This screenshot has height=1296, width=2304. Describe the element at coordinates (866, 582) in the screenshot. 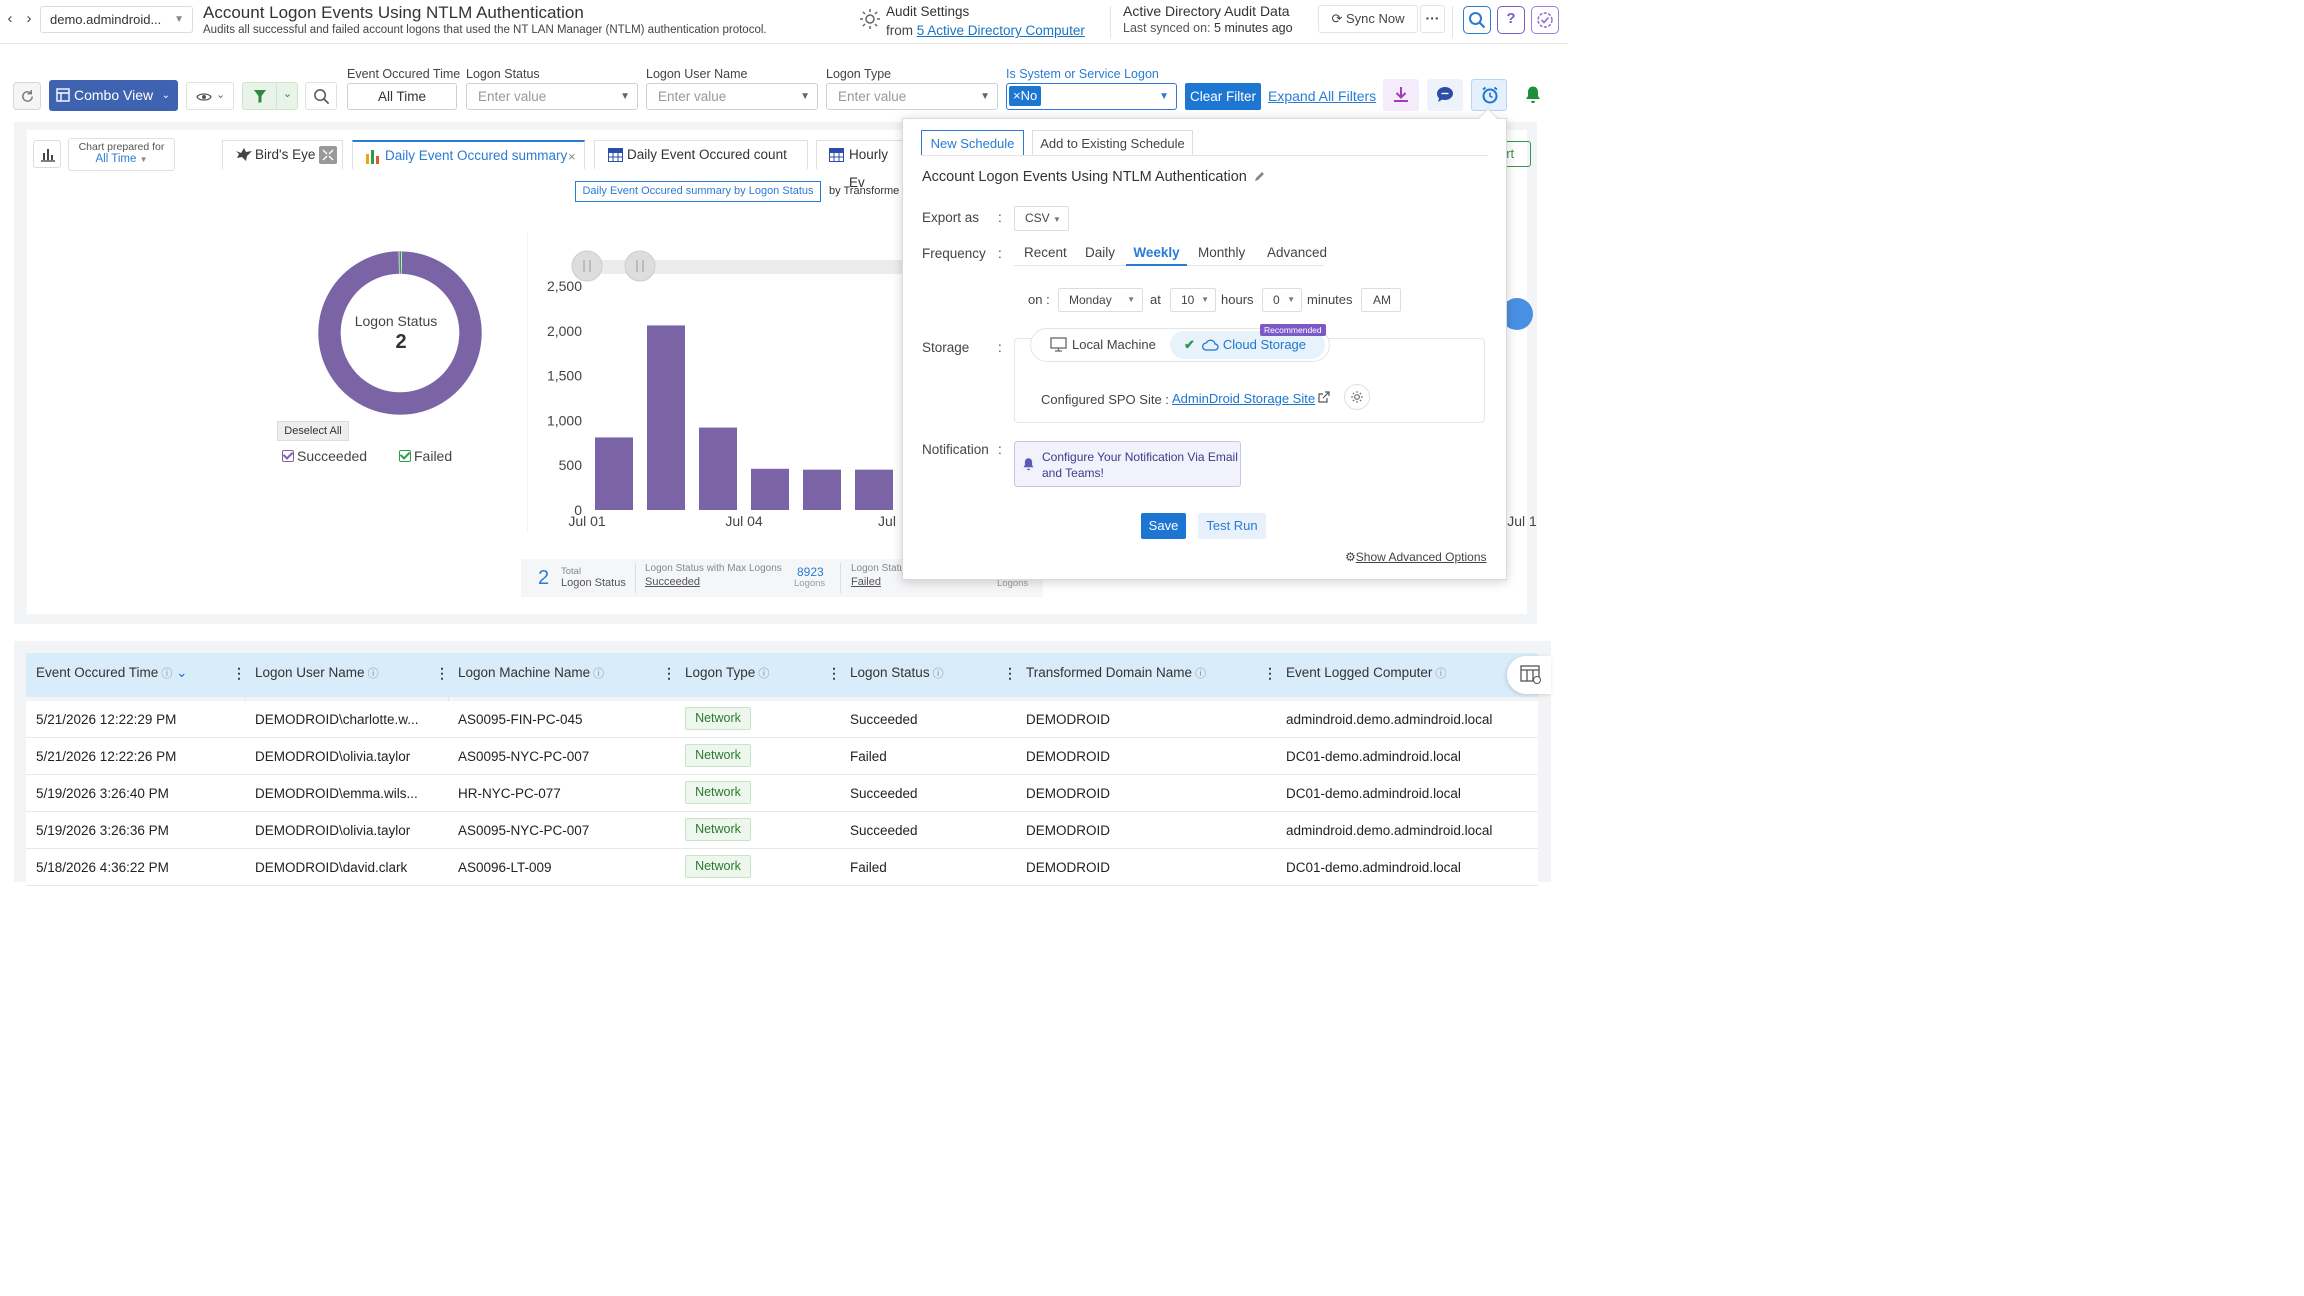

I see `stat-min-value: Failed` at that location.